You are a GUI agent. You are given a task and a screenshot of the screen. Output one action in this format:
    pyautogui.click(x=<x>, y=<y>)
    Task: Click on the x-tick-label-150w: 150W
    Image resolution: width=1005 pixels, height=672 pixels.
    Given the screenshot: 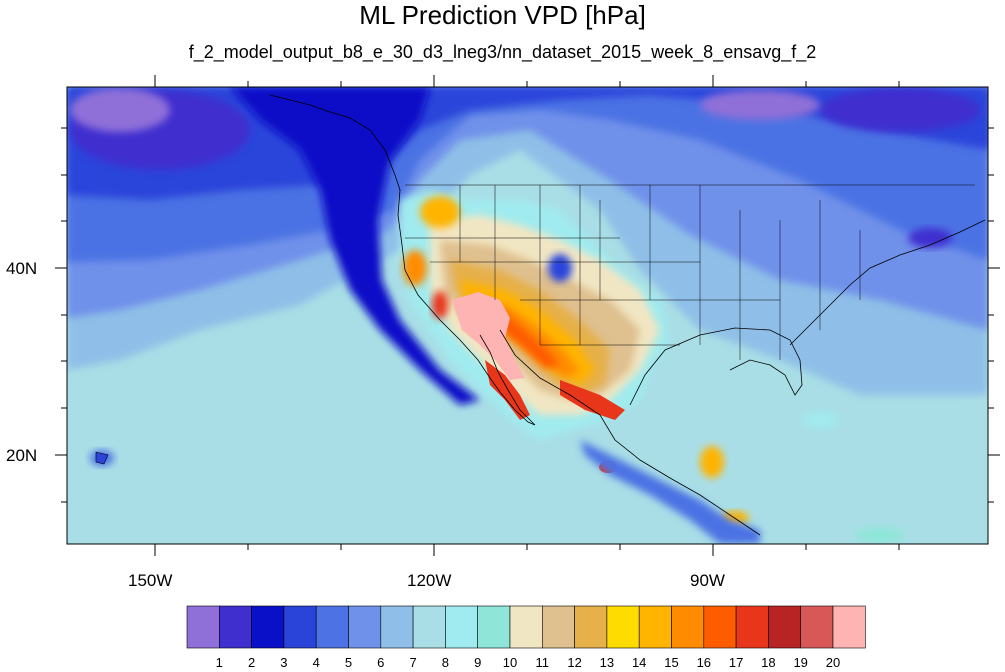 What is the action you would take?
    pyautogui.click(x=150, y=580)
    